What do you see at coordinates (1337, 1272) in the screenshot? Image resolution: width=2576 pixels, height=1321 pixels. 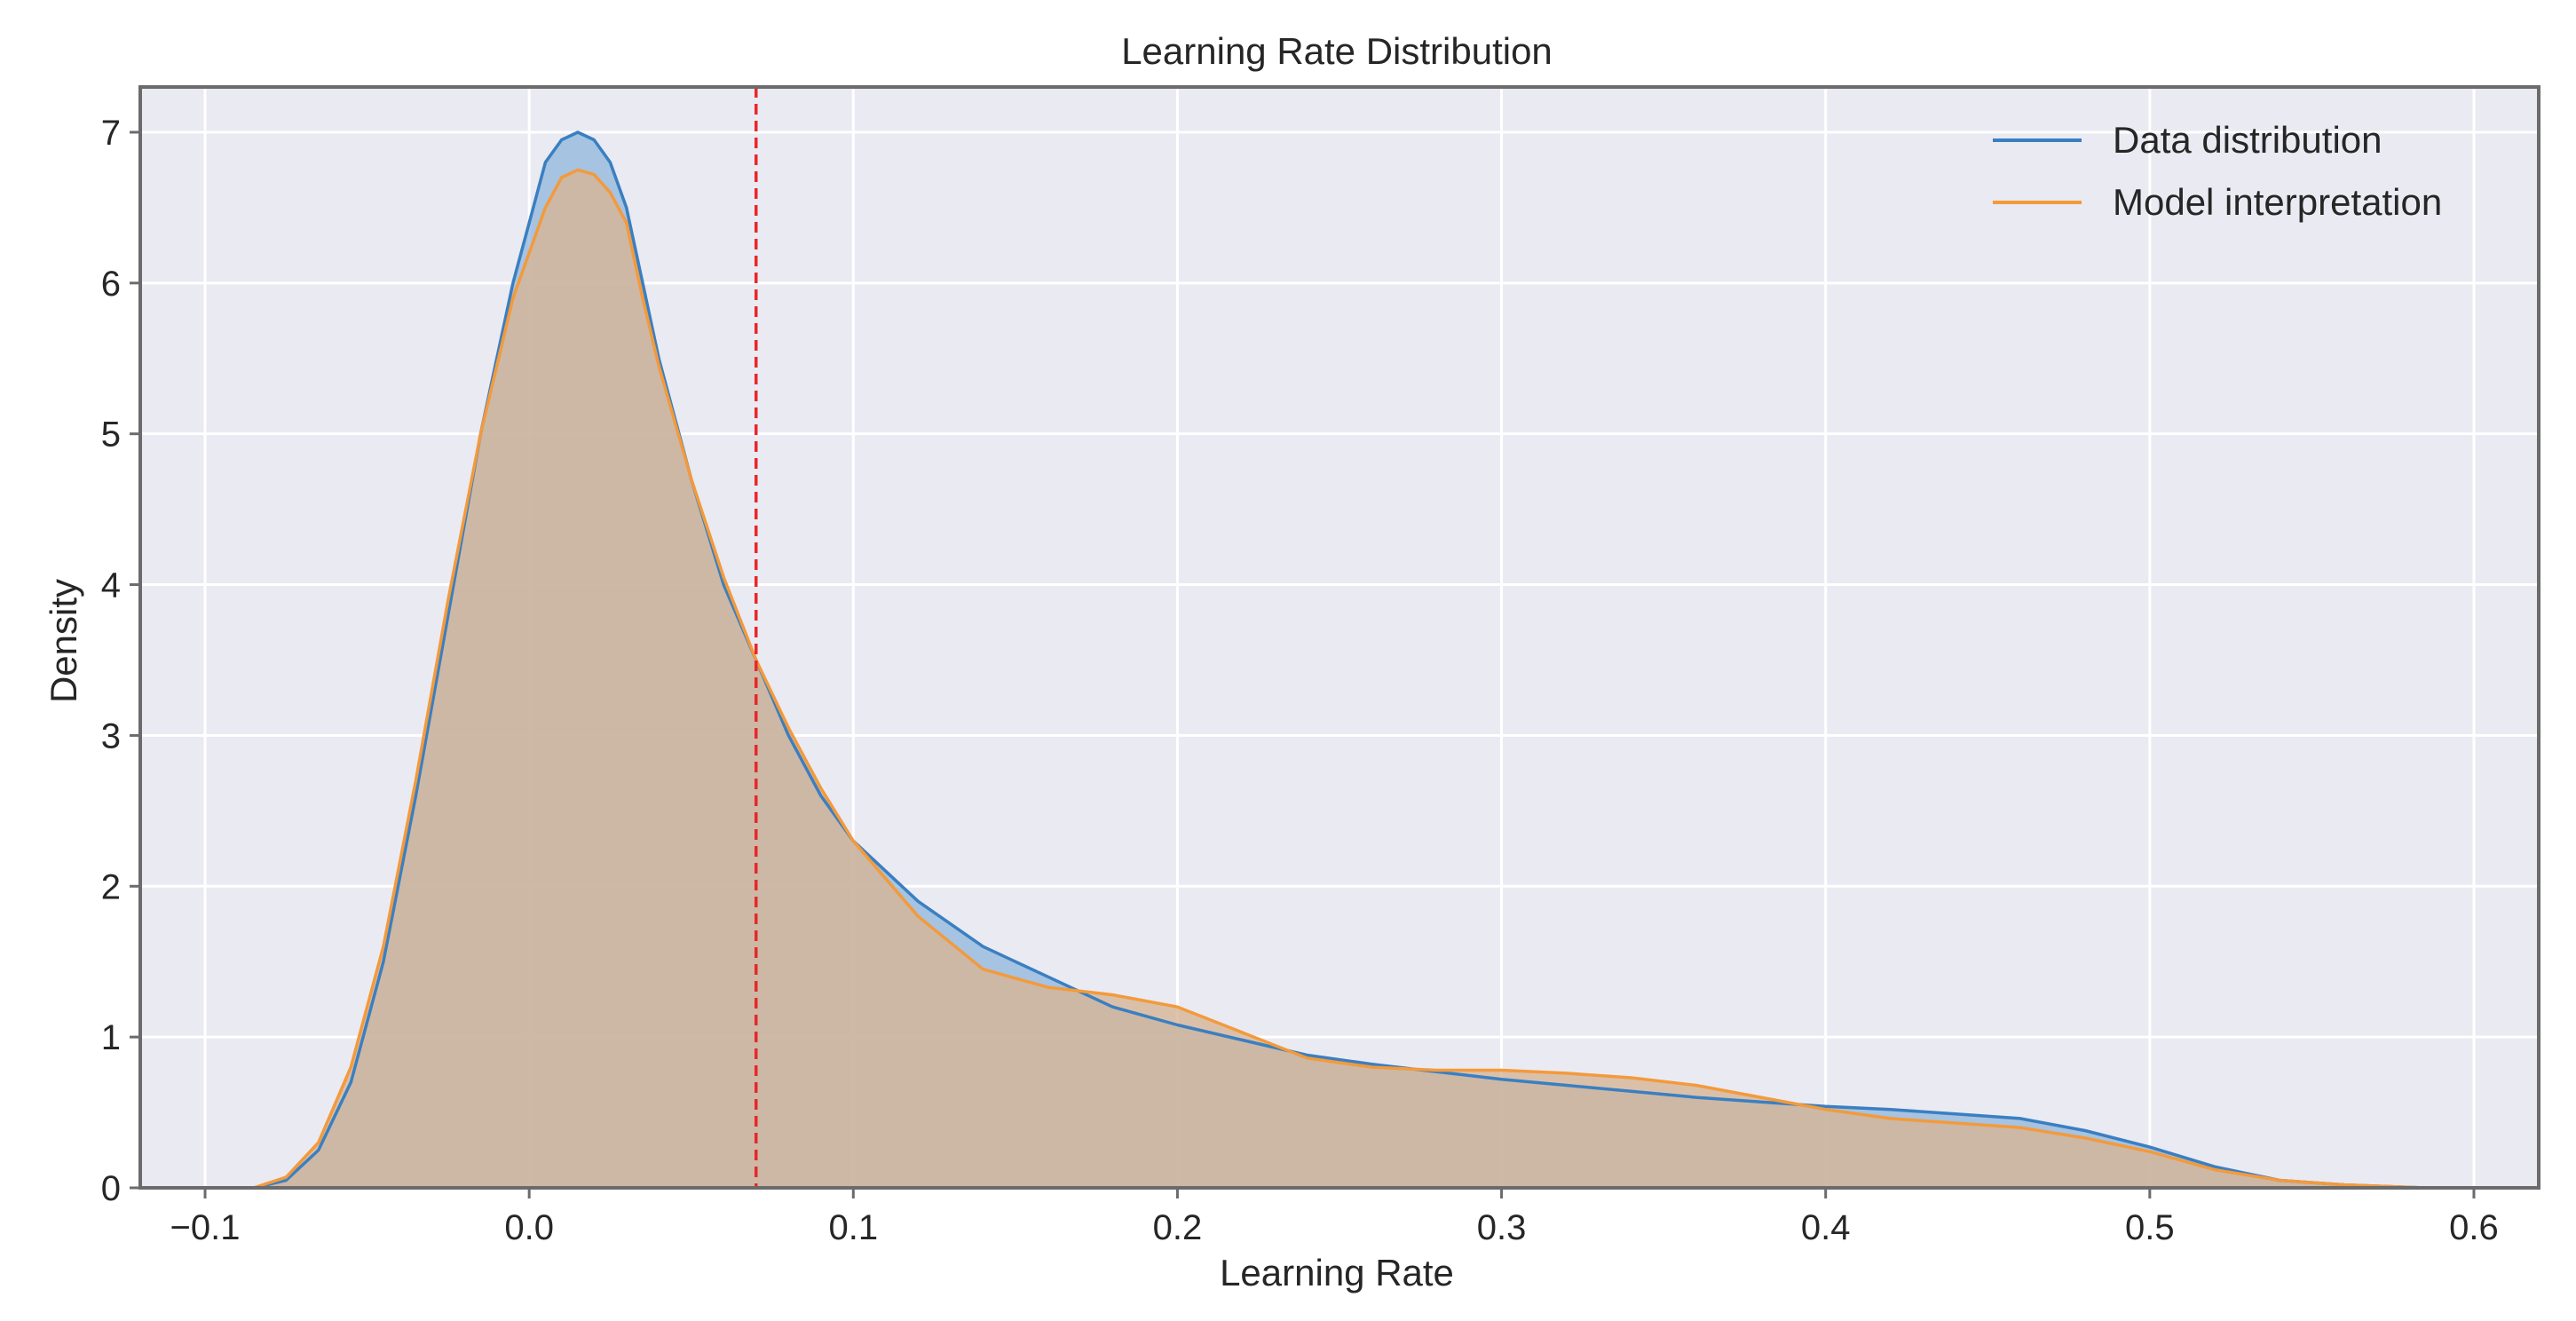 I see `x-axis-label: Learning Rate` at bounding box center [1337, 1272].